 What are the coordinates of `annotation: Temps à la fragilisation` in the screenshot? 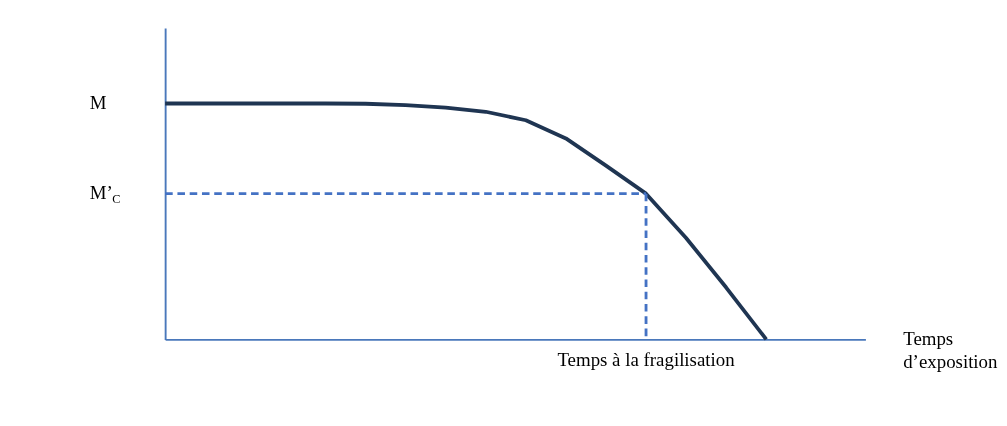 It's located at (646, 359).